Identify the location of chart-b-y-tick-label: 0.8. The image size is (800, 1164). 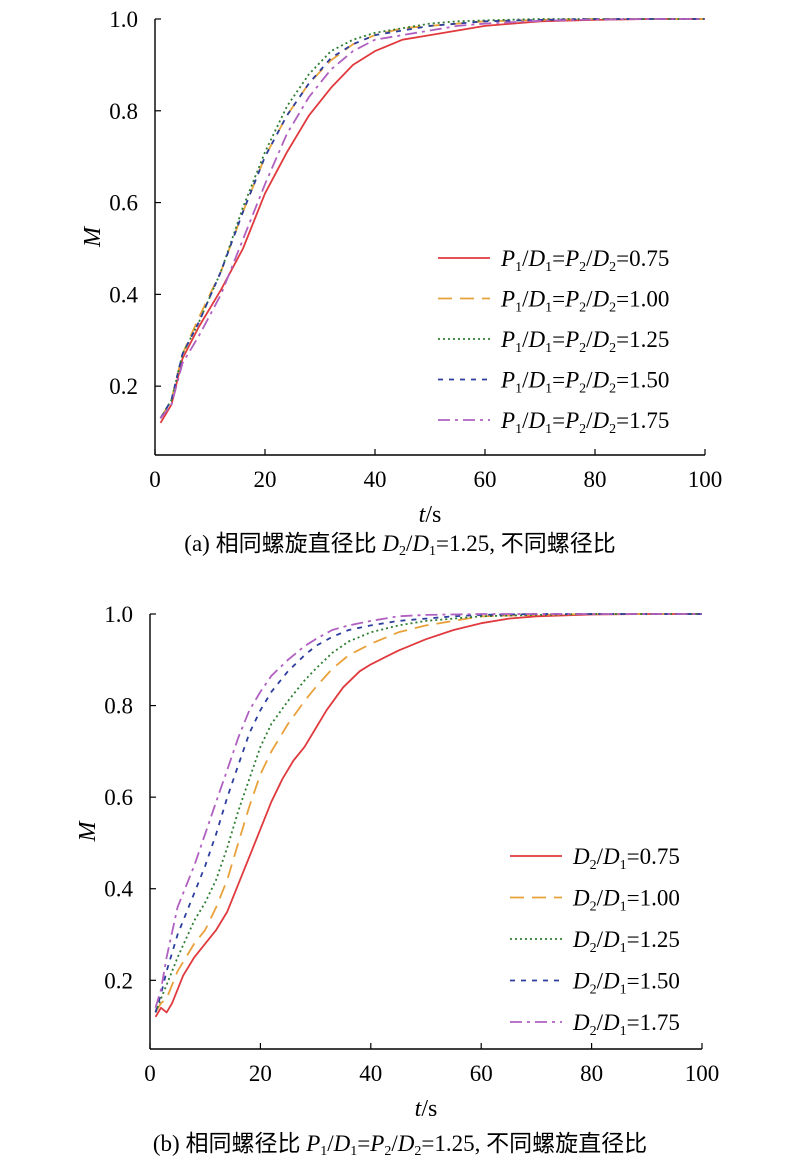
(118, 706).